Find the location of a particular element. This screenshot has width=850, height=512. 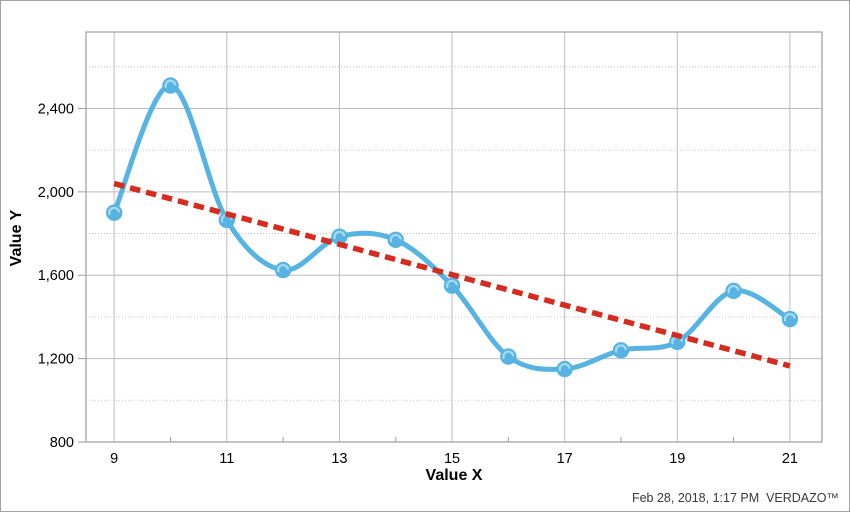

x-tick-label: 15 is located at coordinates (452, 459).